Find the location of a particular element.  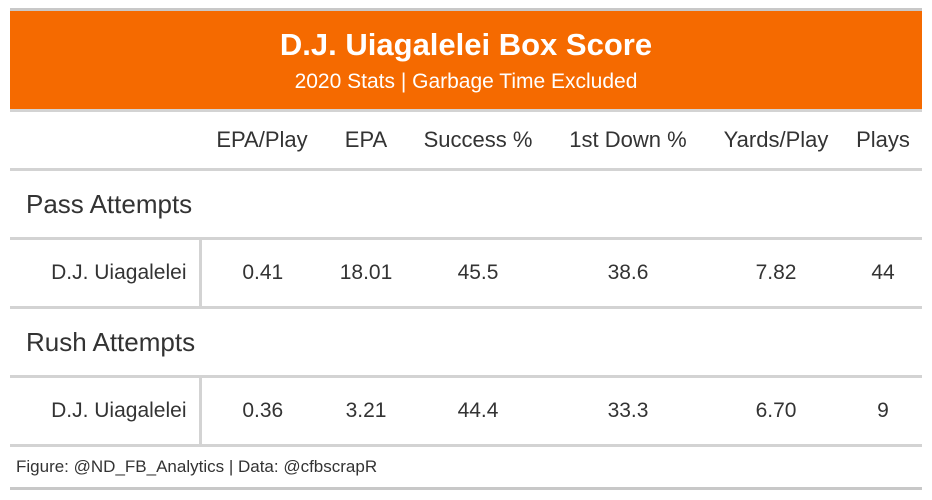

group-label-rush: Rush Attempts is located at coordinates (111, 341).